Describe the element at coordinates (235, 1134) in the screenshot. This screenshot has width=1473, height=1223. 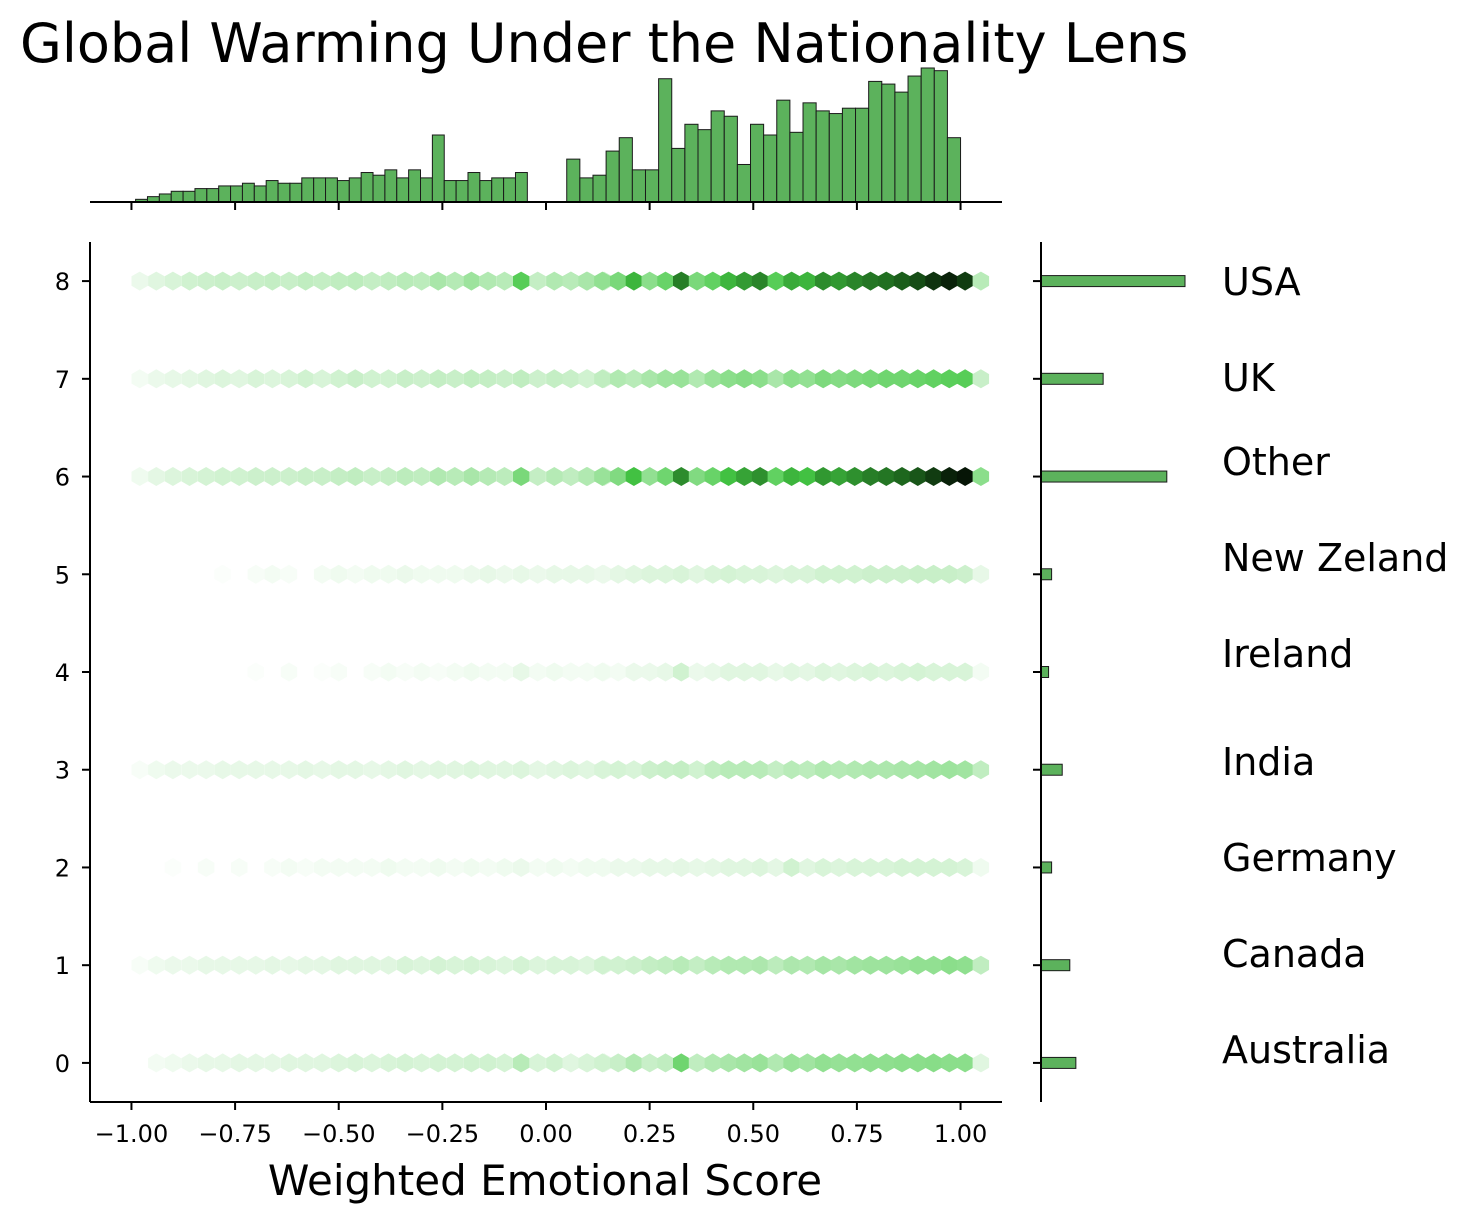
I see `x-tick-label: −0.75` at that location.